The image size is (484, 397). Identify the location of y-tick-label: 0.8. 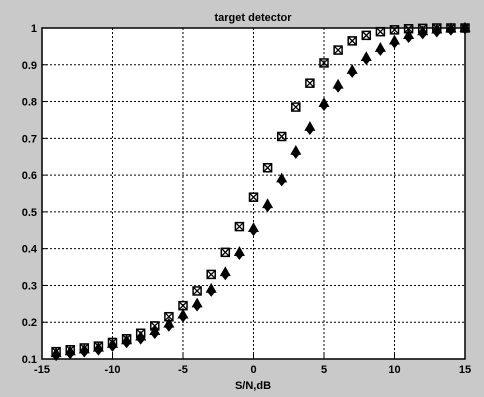
(29, 103).